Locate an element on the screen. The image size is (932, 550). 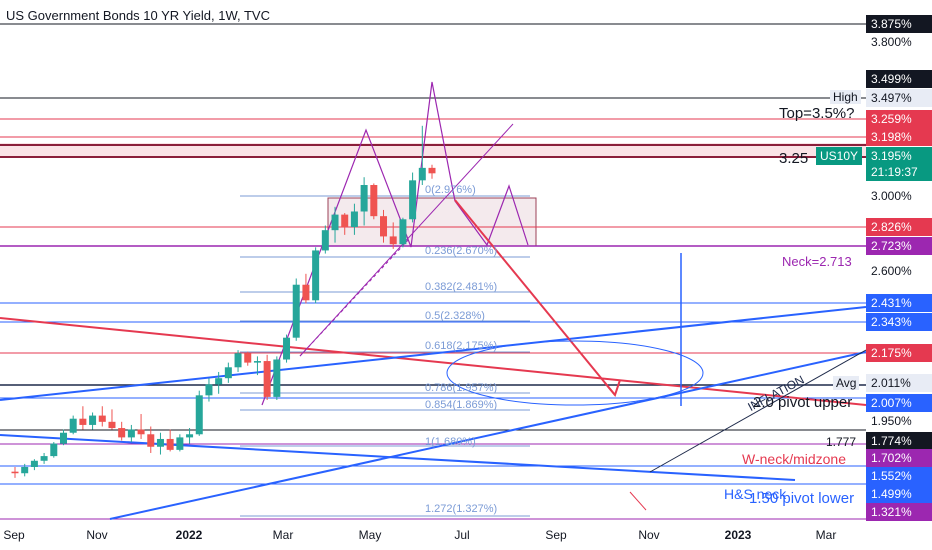
chart-title: US Government Bonds 10 YR Yield, 1W, TVC is located at coordinates (138, 15).